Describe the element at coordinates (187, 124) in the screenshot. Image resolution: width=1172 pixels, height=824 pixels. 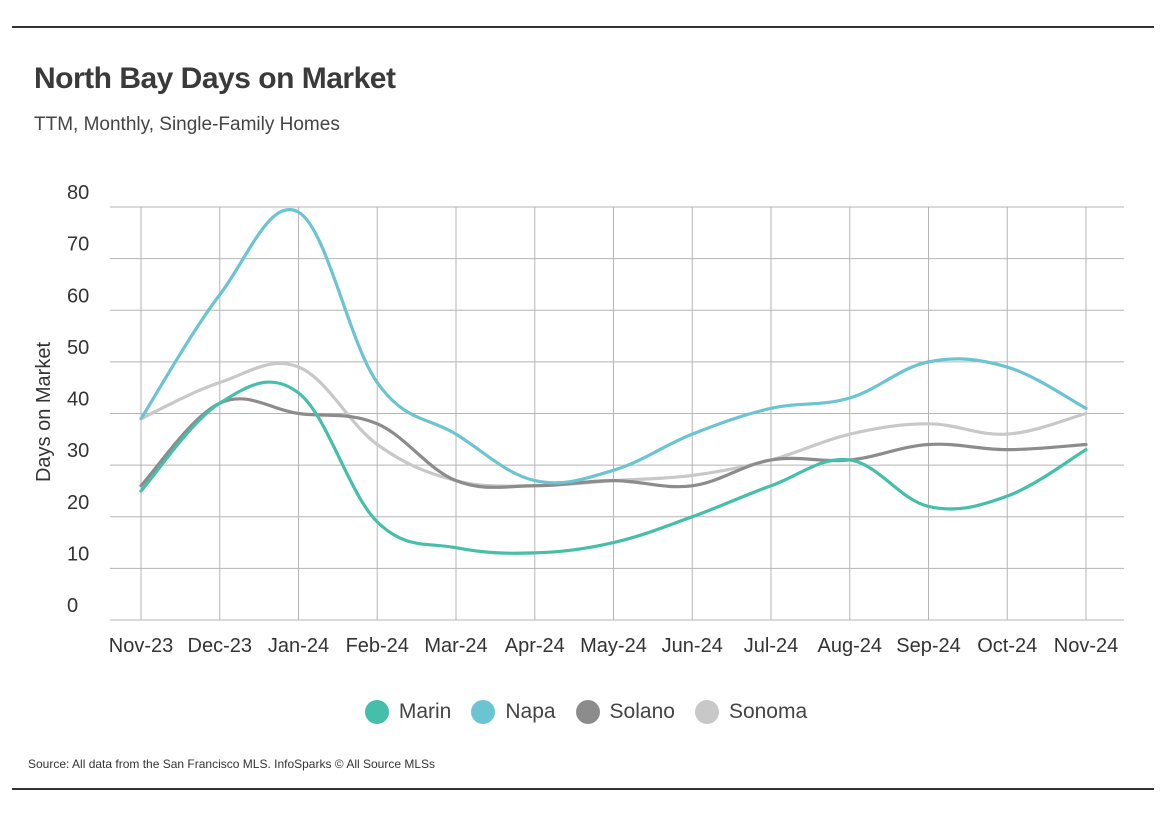
I see `chart-subtitle: TTM, Monthly, Single-Family Homes` at that location.